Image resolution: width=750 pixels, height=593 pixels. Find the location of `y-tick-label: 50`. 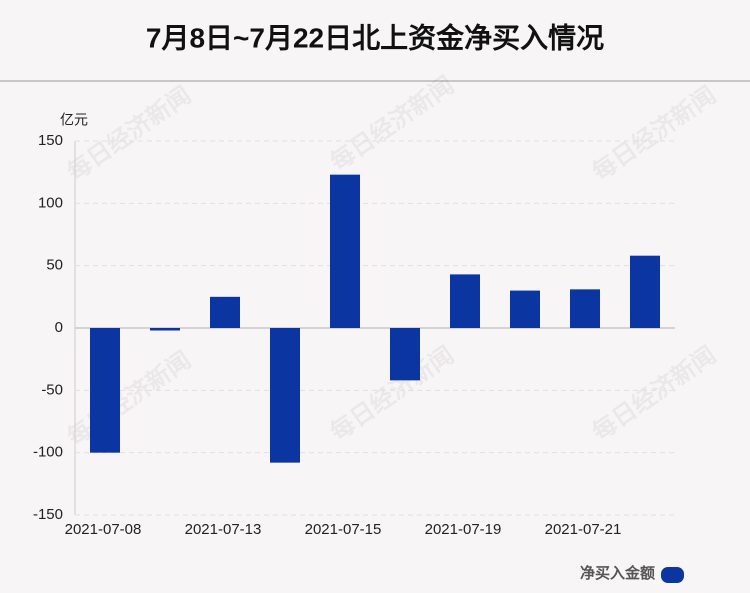

y-tick-label: 50 is located at coordinates (54, 265).